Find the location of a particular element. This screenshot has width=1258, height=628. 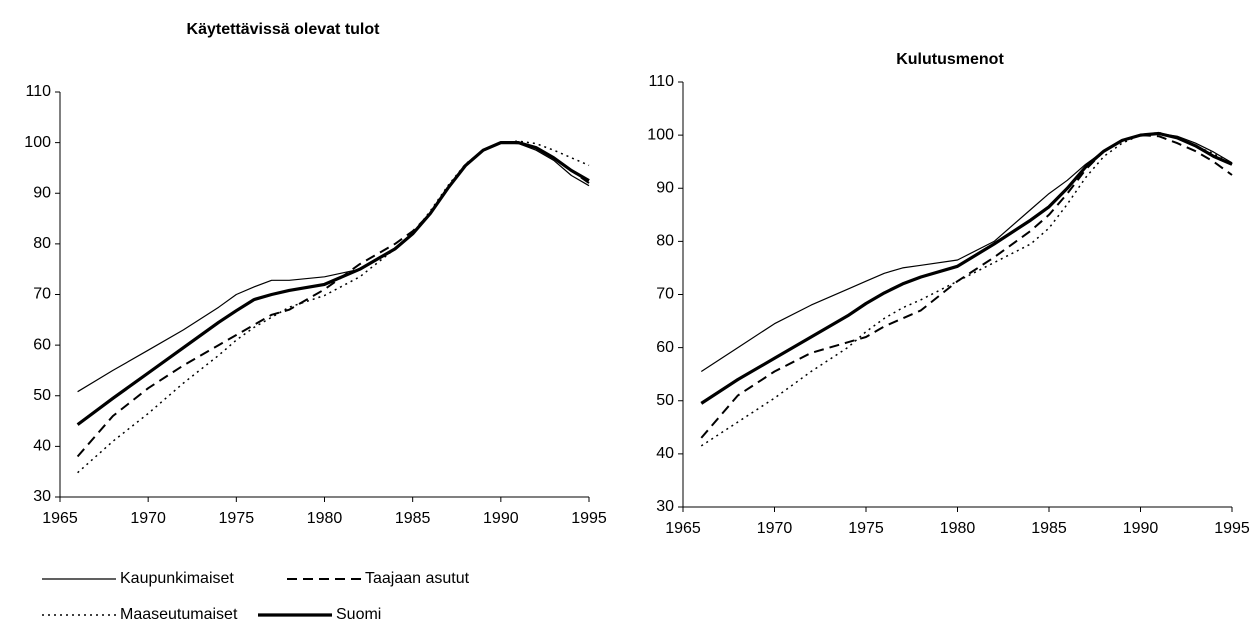

legend-label: Taajaan asutut is located at coordinates (417, 578).